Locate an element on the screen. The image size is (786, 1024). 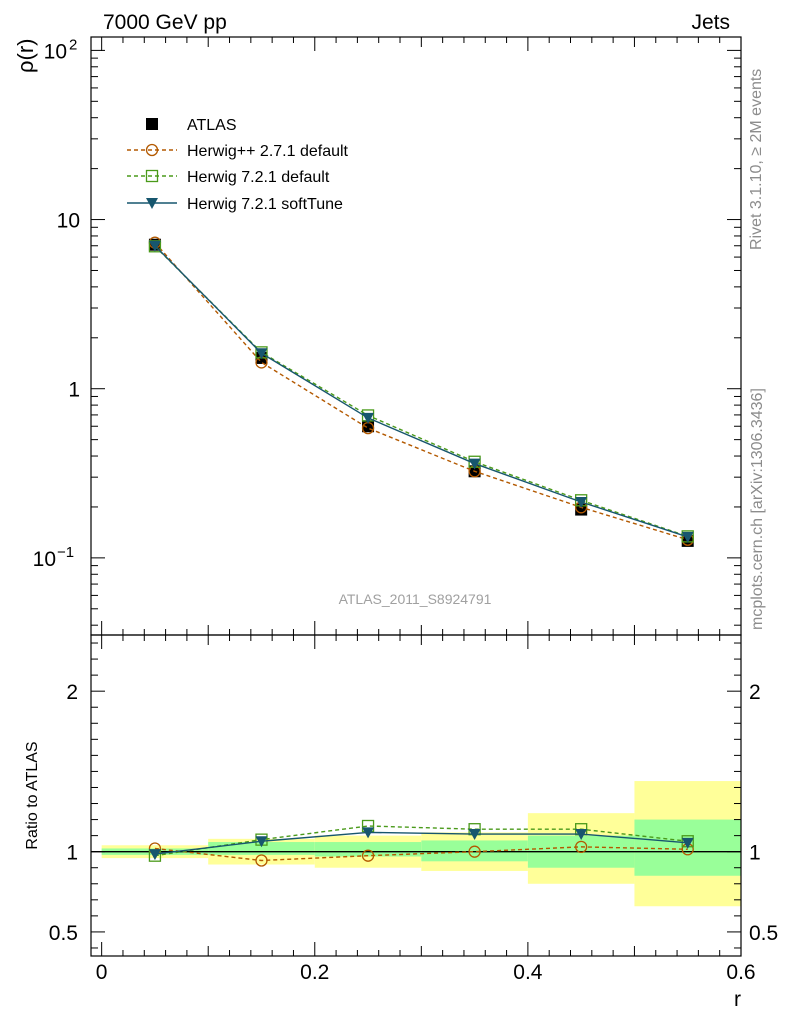
x-tick-label: 0 is located at coordinates (102, 972).